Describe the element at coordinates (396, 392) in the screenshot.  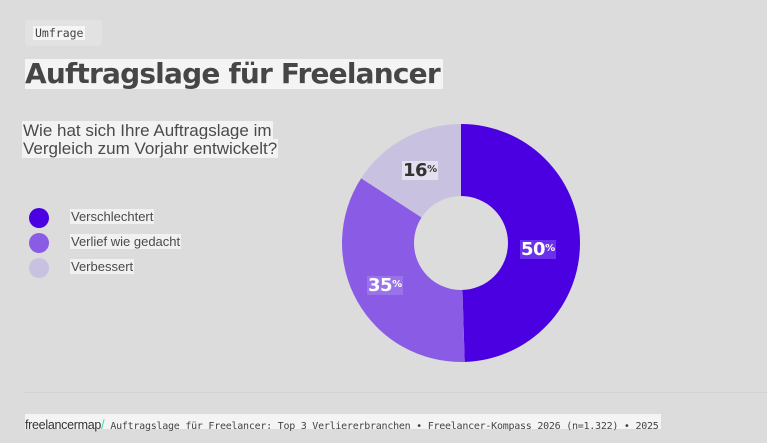
I see `footer-divider` at that location.